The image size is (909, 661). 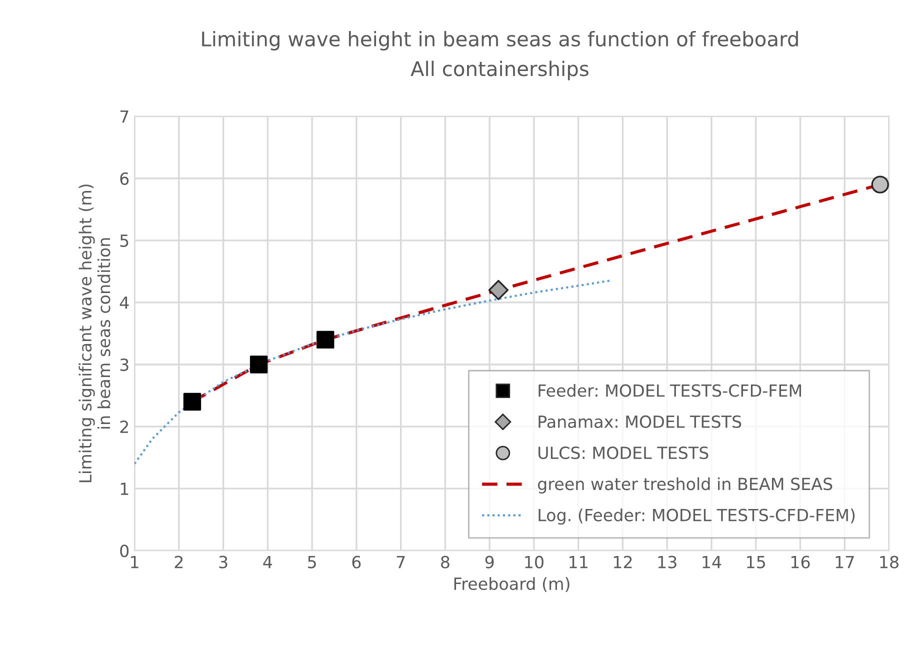 I want to click on y-tick-label: 0, so click(x=124, y=551).